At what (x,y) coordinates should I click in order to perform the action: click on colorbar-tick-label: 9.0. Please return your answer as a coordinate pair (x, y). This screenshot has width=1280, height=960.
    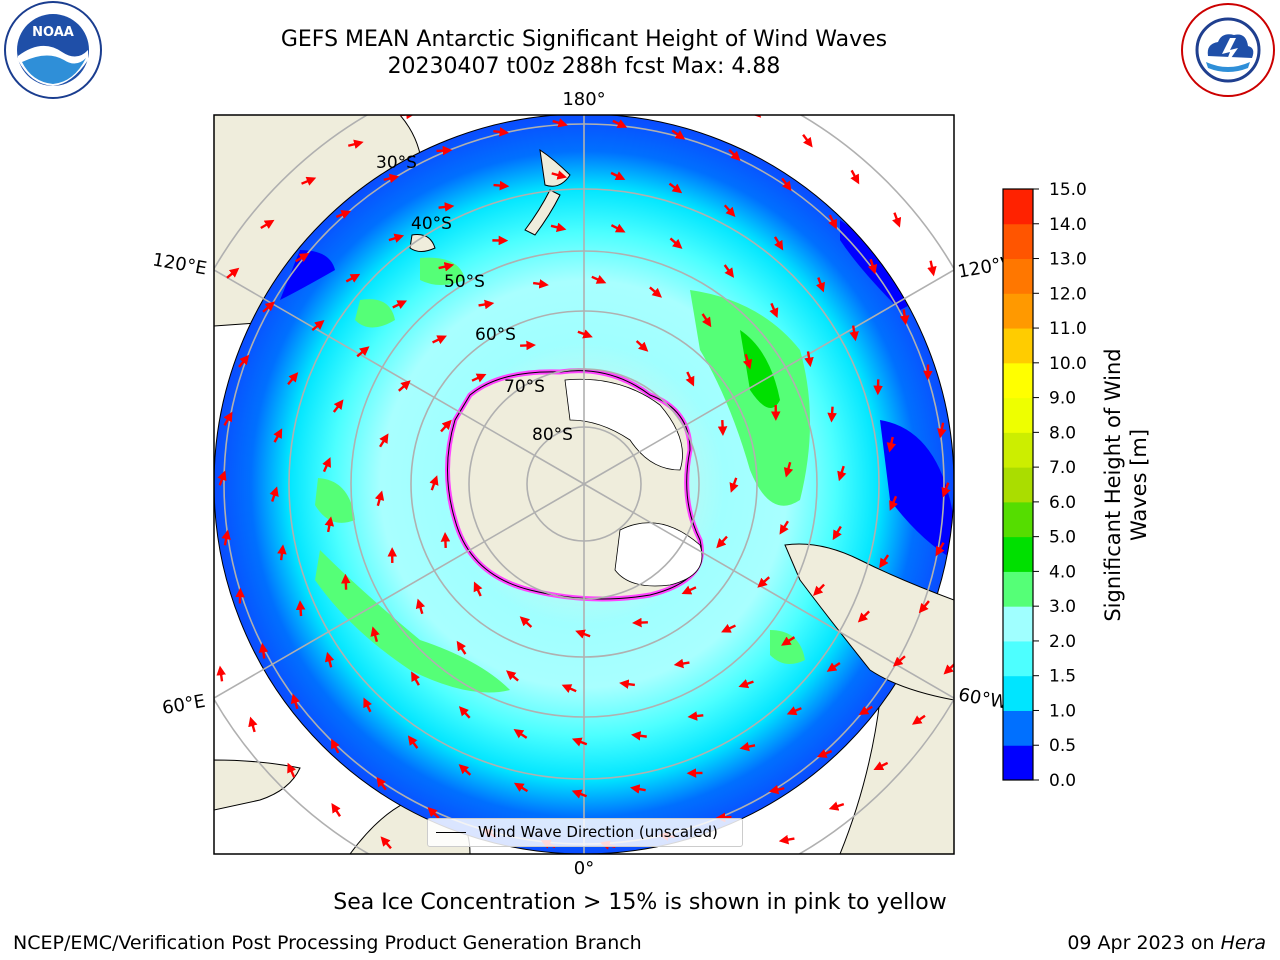
    Looking at the image, I should click on (1062, 399).